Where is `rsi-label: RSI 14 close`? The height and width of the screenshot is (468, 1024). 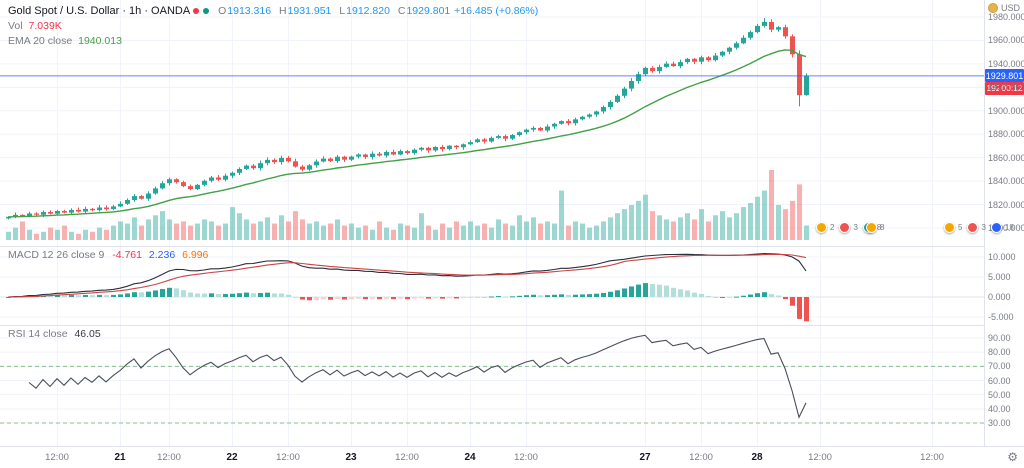
rsi-label: RSI 14 close is located at coordinates (38, 334).